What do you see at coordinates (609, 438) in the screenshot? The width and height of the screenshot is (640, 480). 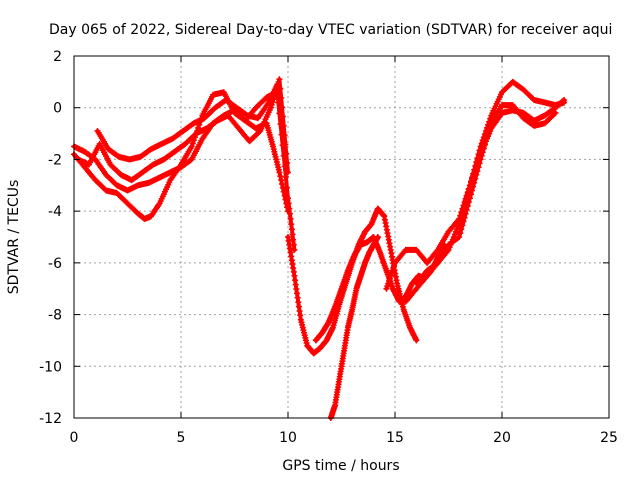 I see `x-tick-label: 25` at bounding box center [609, 438].